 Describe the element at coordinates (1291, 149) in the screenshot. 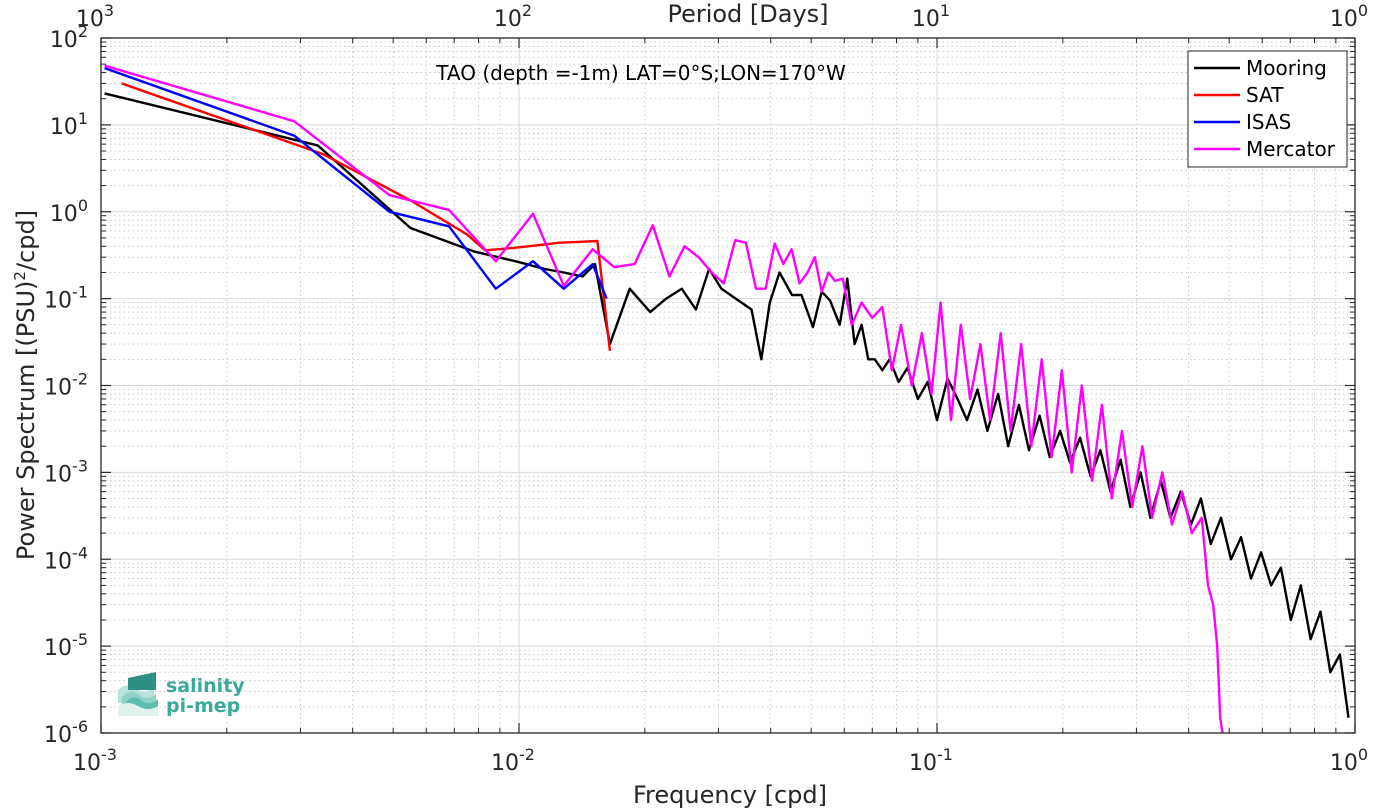

I see `legend-label-mercator: Mercator` at that location.